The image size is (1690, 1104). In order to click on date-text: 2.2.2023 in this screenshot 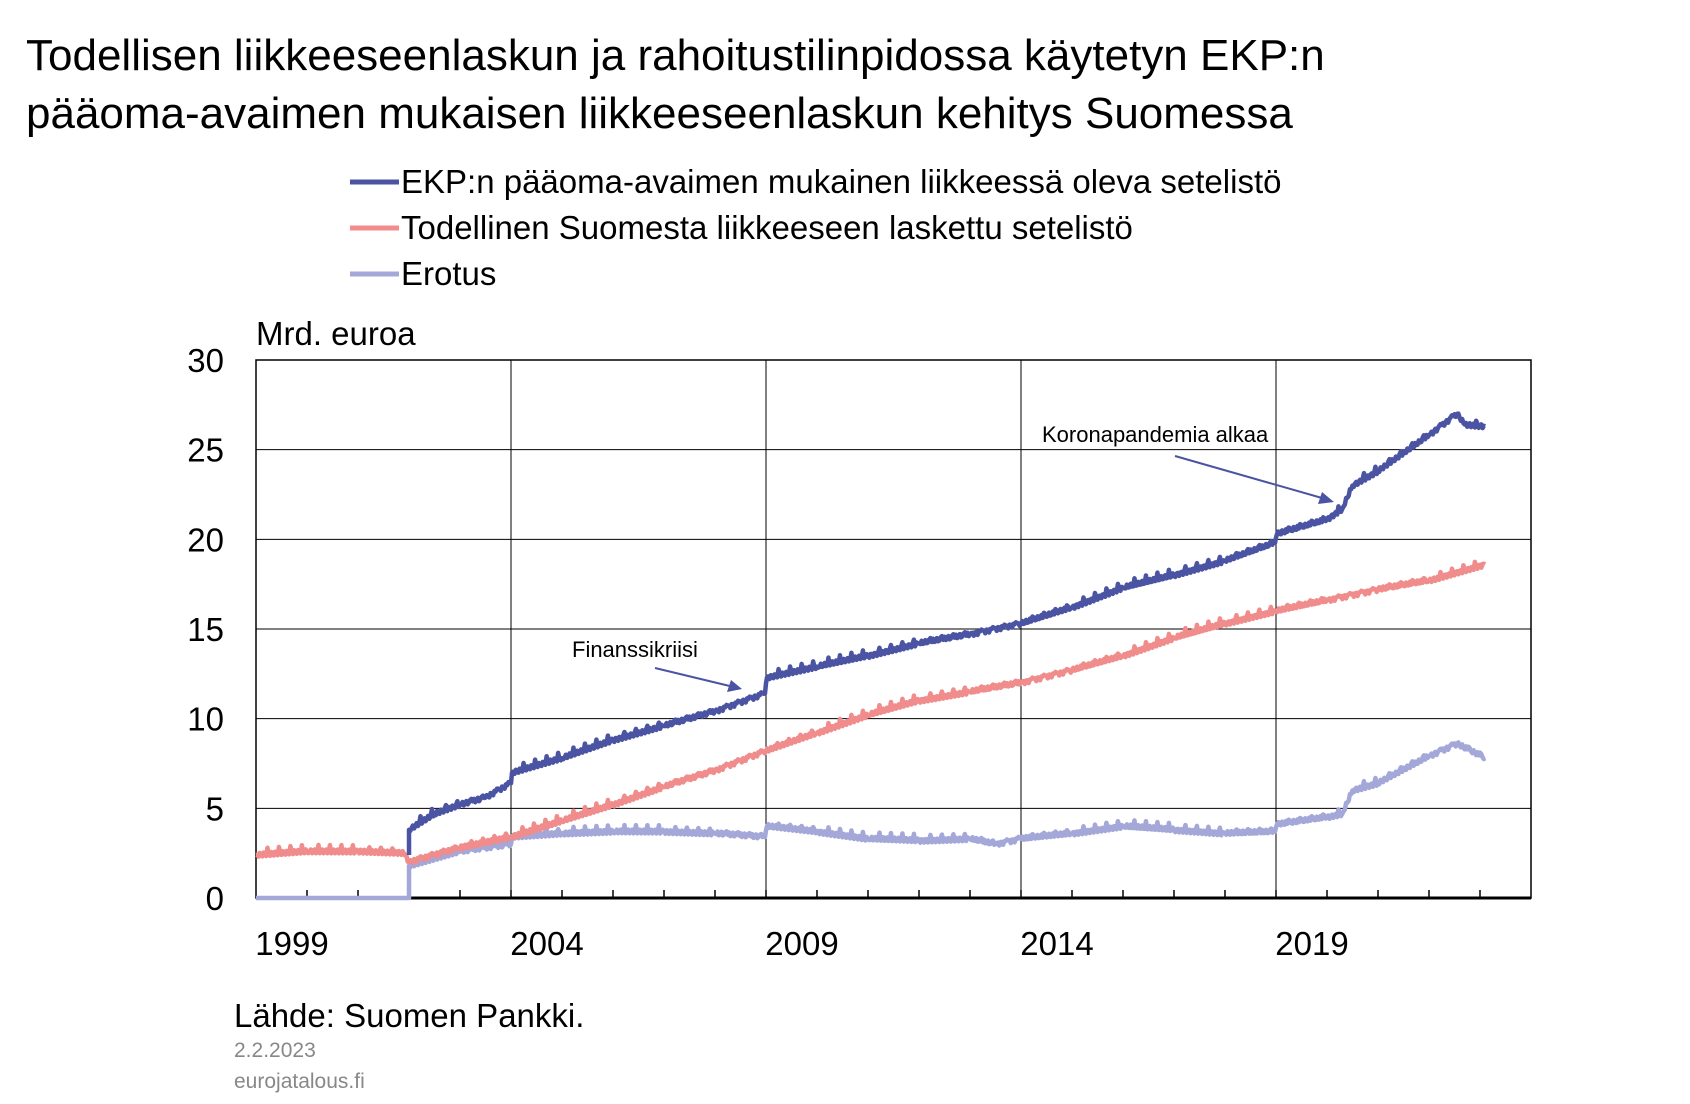, I will do `click(275, 1050)`.